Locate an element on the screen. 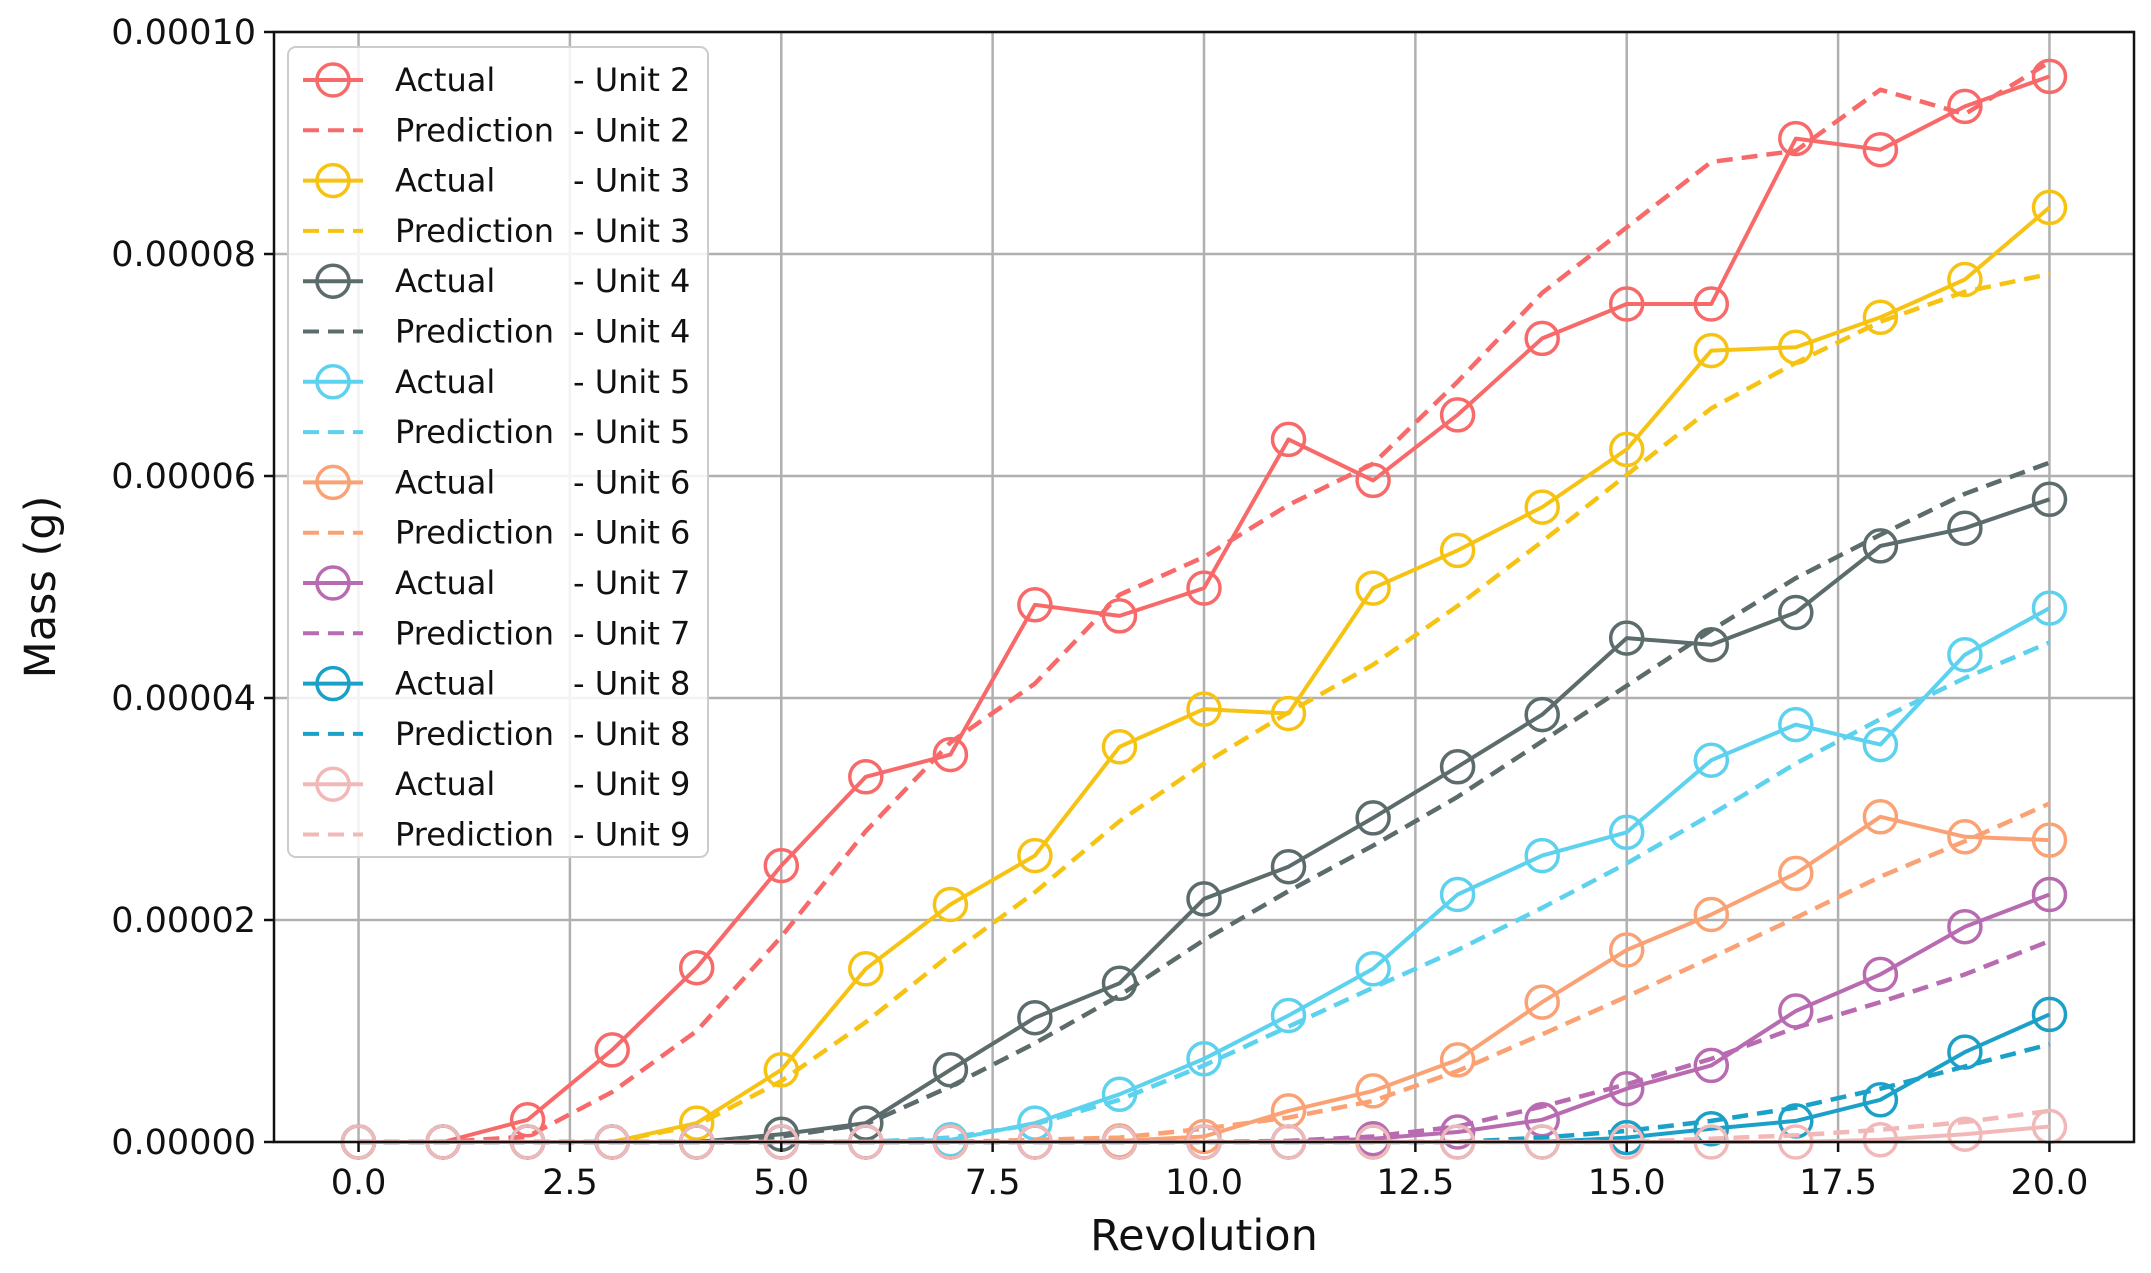 The width and height of the screenshot is (2151, 1273). legend-entry: Prediction - Unit 6 is located at coordinates (496, 533).